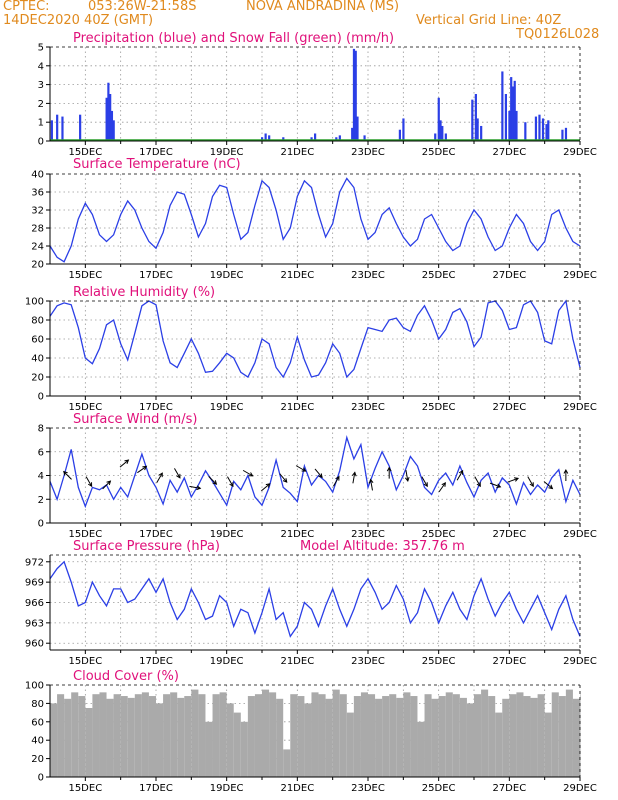 The image size is (618, 800). I want to click on series-line, so click(315, 220).